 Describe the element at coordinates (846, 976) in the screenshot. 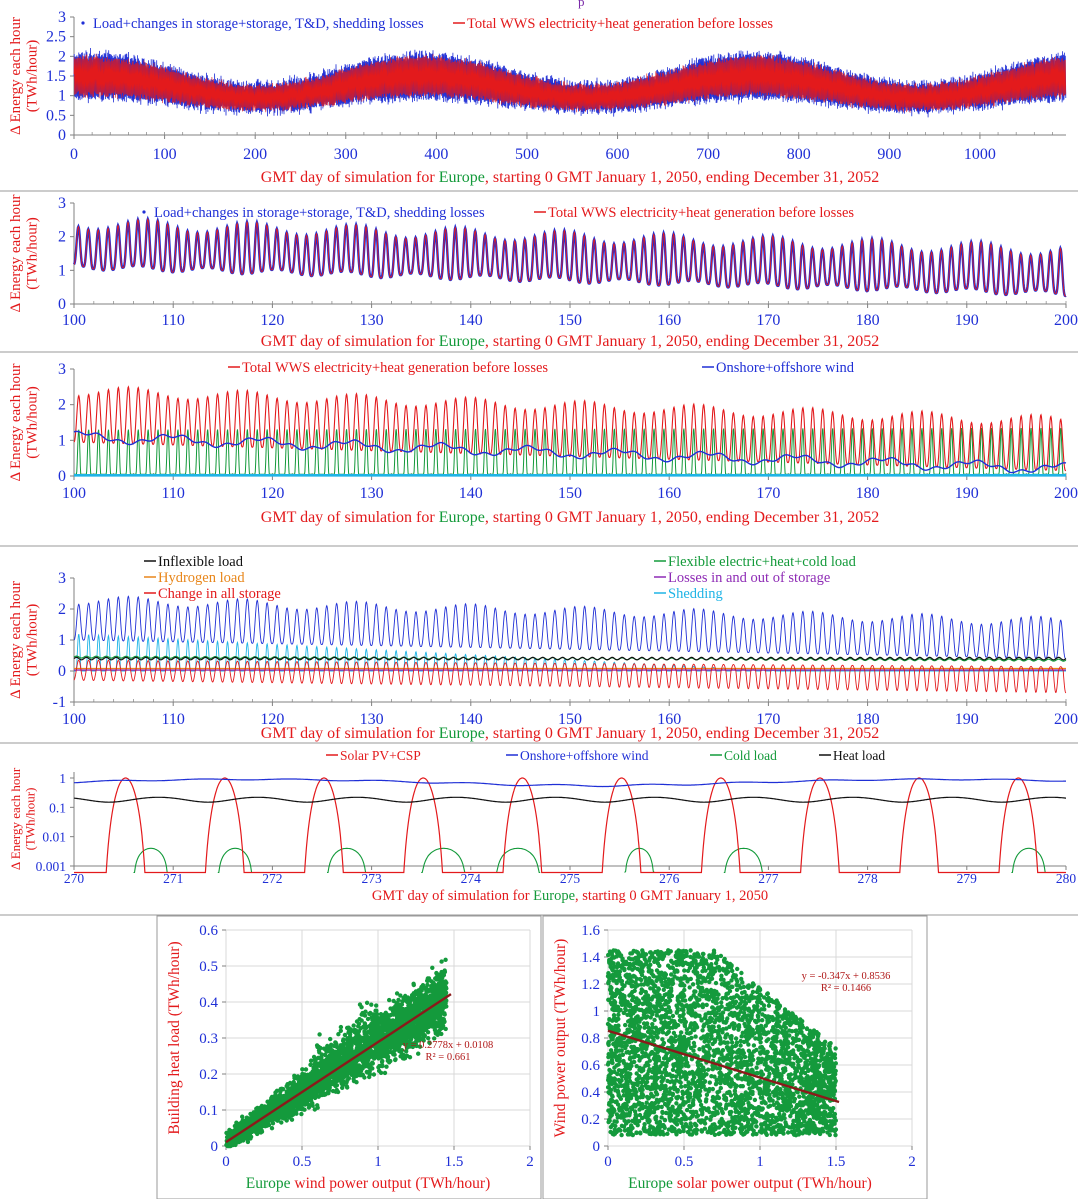

I see `trend-equation: y = -0.347x + 0.8536` at that location.